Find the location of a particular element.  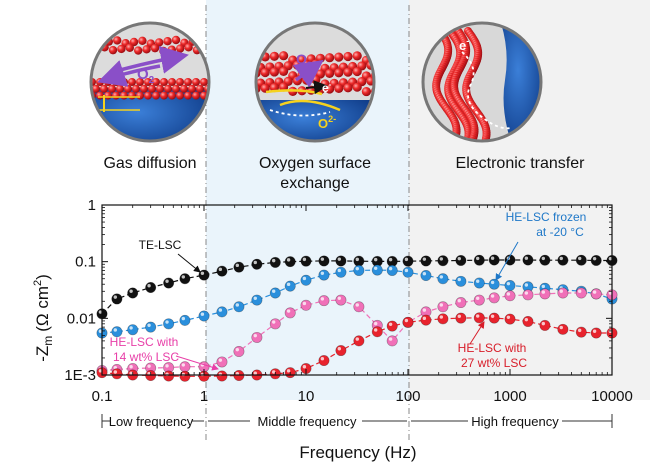

y-axis-label: -Zm(Ω cm2) is located at coordinates (43, 318).